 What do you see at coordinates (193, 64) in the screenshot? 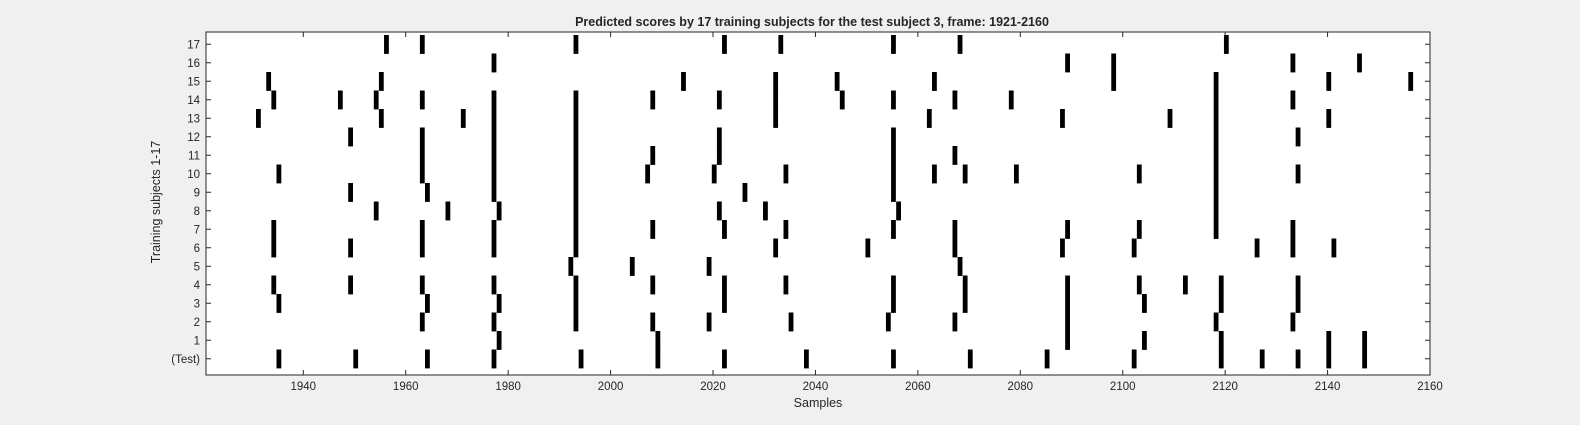
I see `y-tick-label: 16` at bounding box center [193, 64].